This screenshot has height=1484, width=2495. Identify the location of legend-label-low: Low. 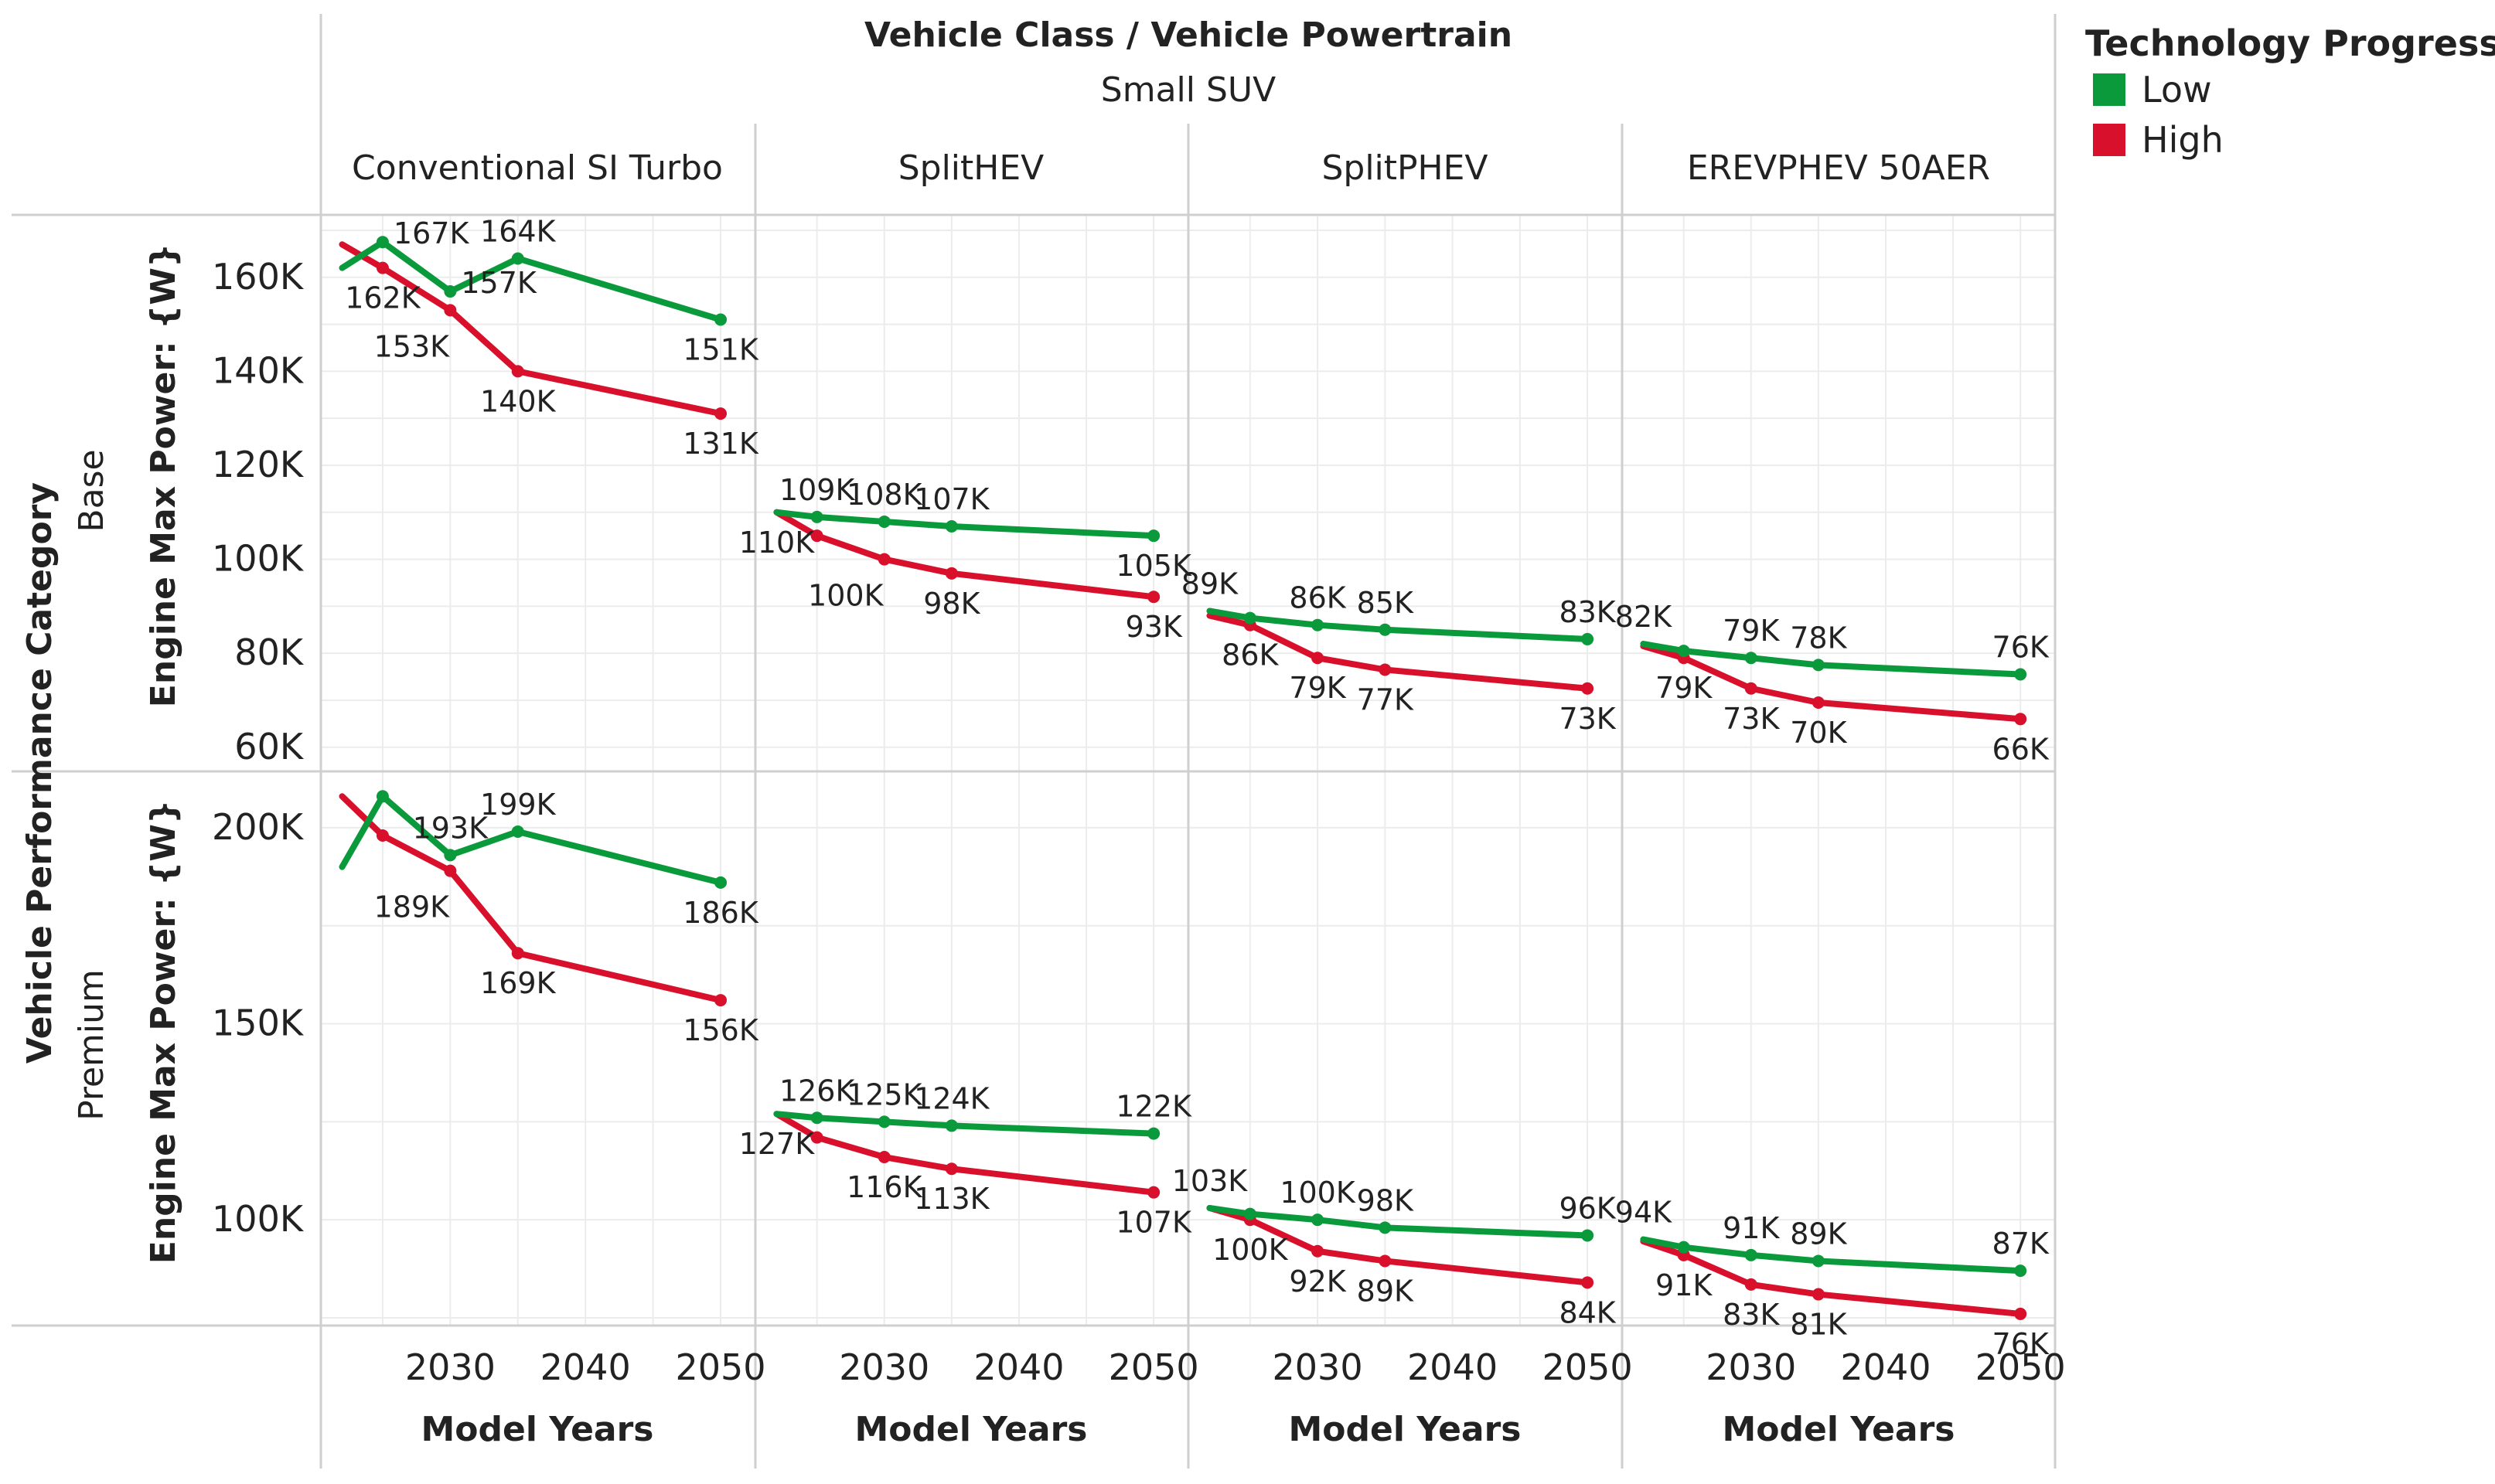
(2177, 90).